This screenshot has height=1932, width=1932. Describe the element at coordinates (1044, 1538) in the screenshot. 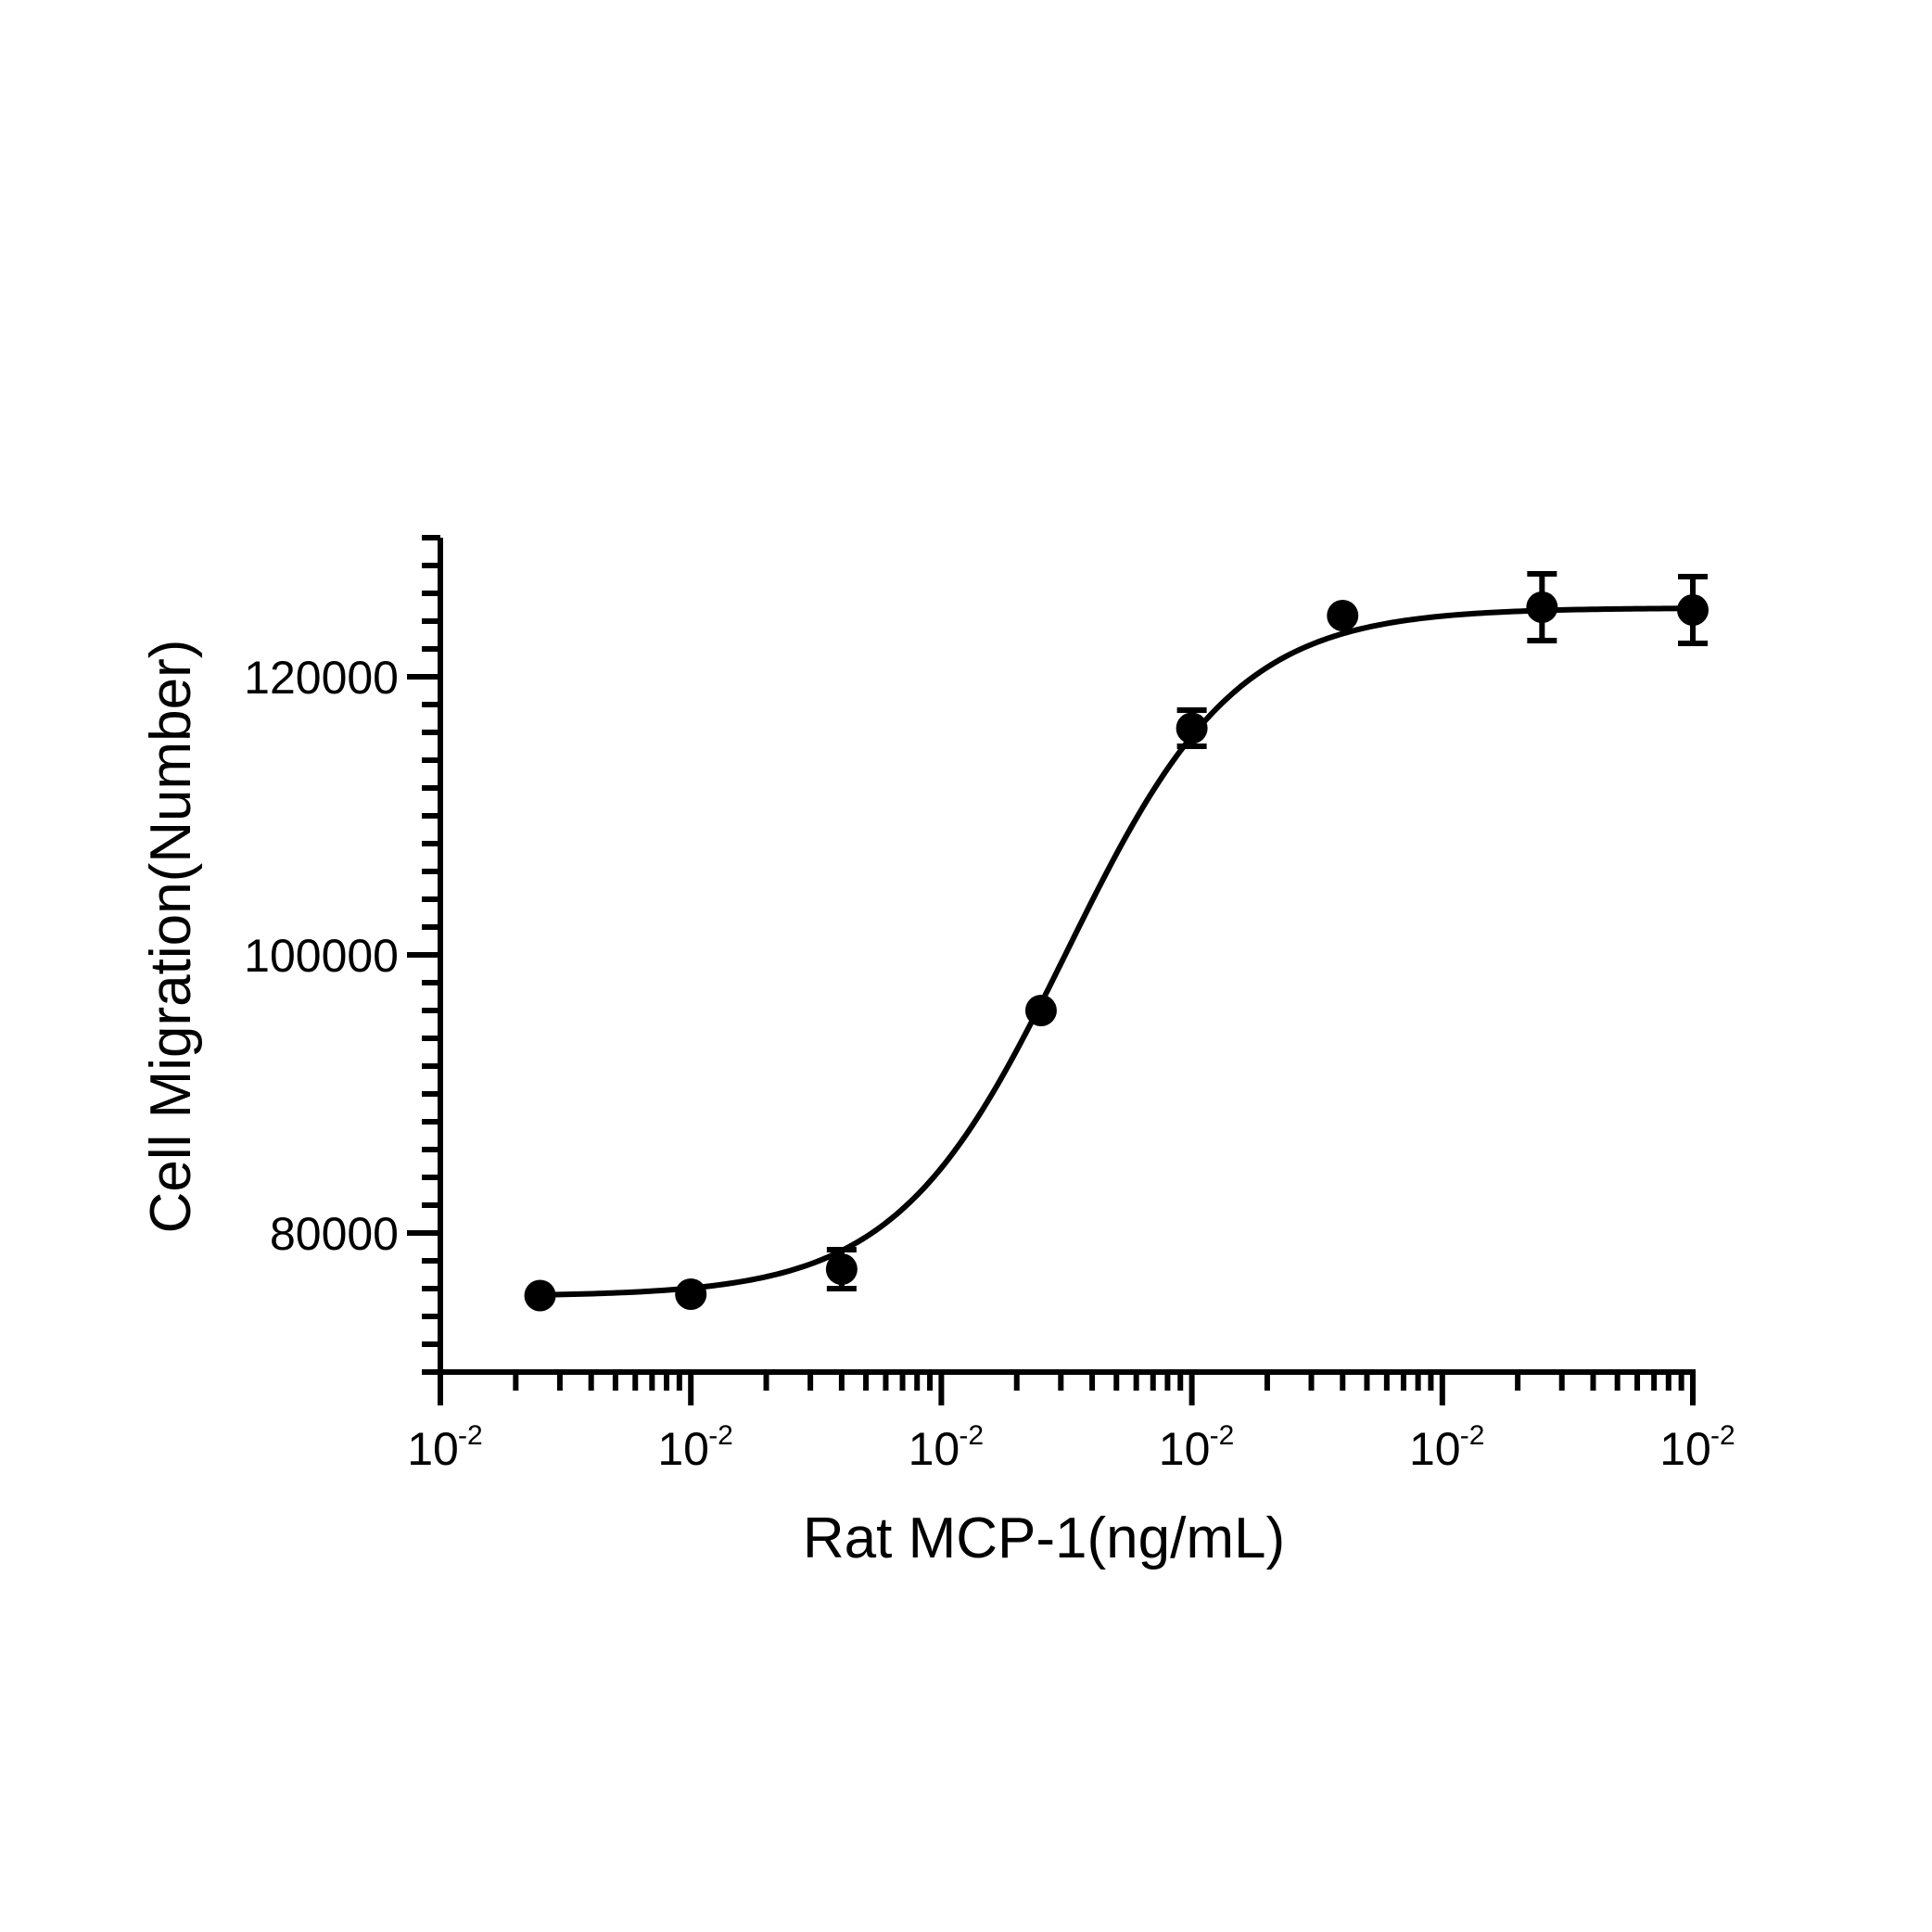

I see `x-axis-title: Rat MCP-1(ng/mL)` at that location.